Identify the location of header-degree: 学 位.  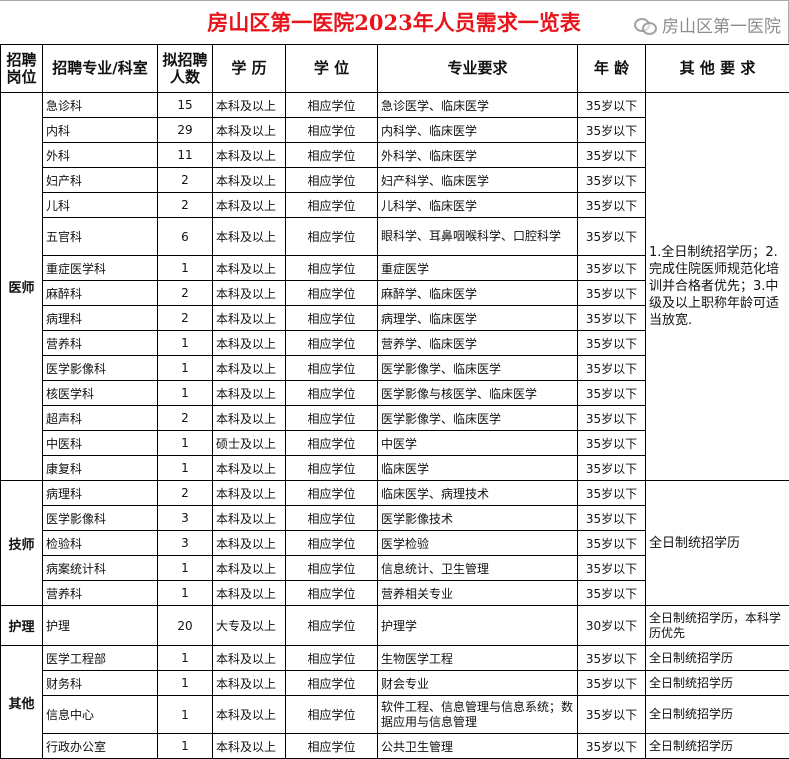
(332, 69).